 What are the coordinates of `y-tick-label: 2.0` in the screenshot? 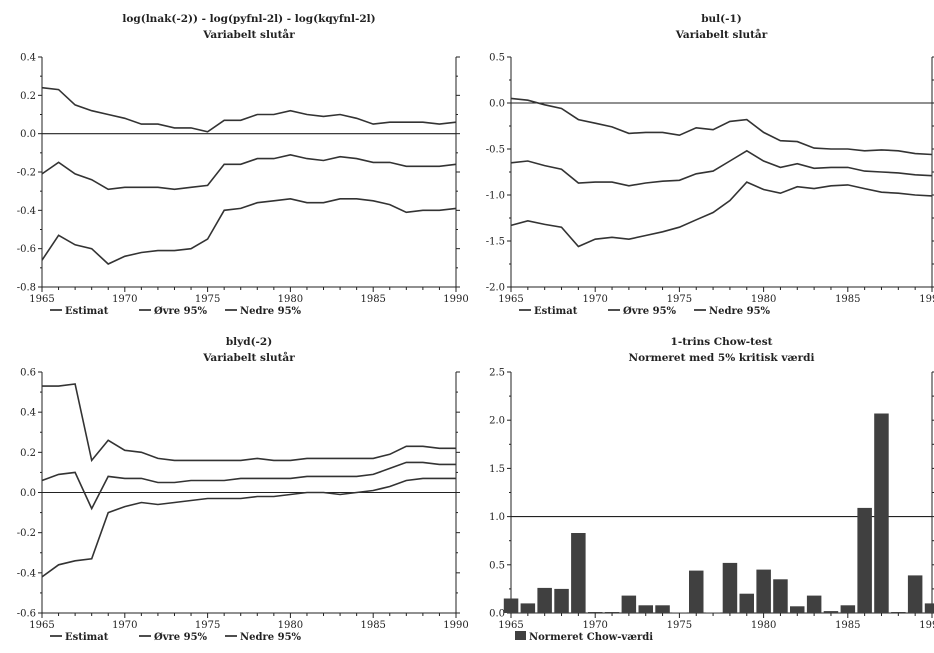 It's located at (497, 421).